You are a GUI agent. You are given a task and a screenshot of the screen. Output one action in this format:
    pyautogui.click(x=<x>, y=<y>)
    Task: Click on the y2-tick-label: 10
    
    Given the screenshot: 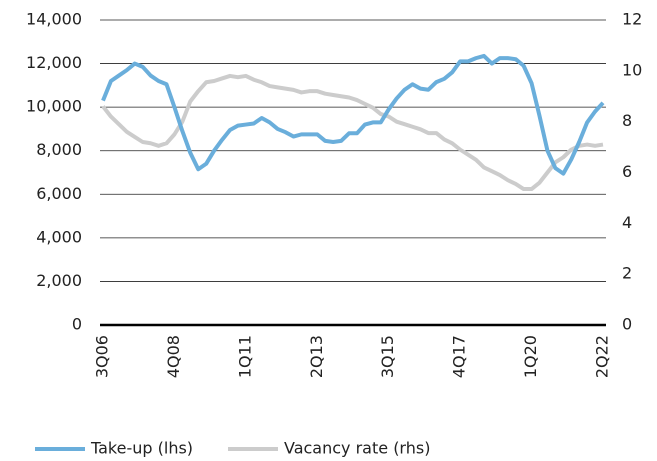 What is the action you would take?
    pyautogui.click(x=632, y=69)
    